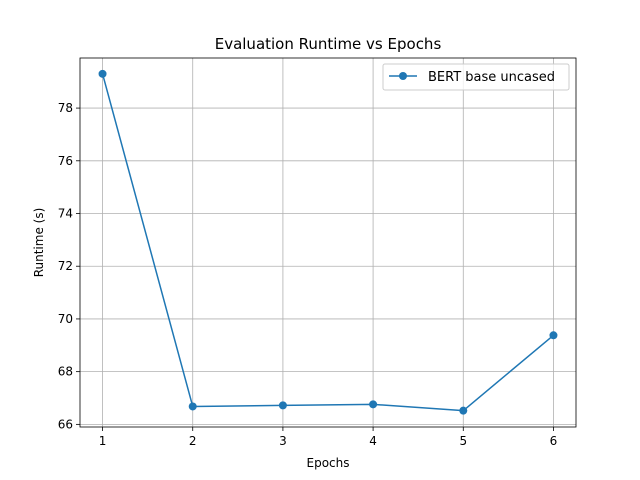 The image size is (640, 480). What do you see at coordinates (65, 266) in the screenshot?
I see `y-tick-label: 72` at bounding box center [65, 266].